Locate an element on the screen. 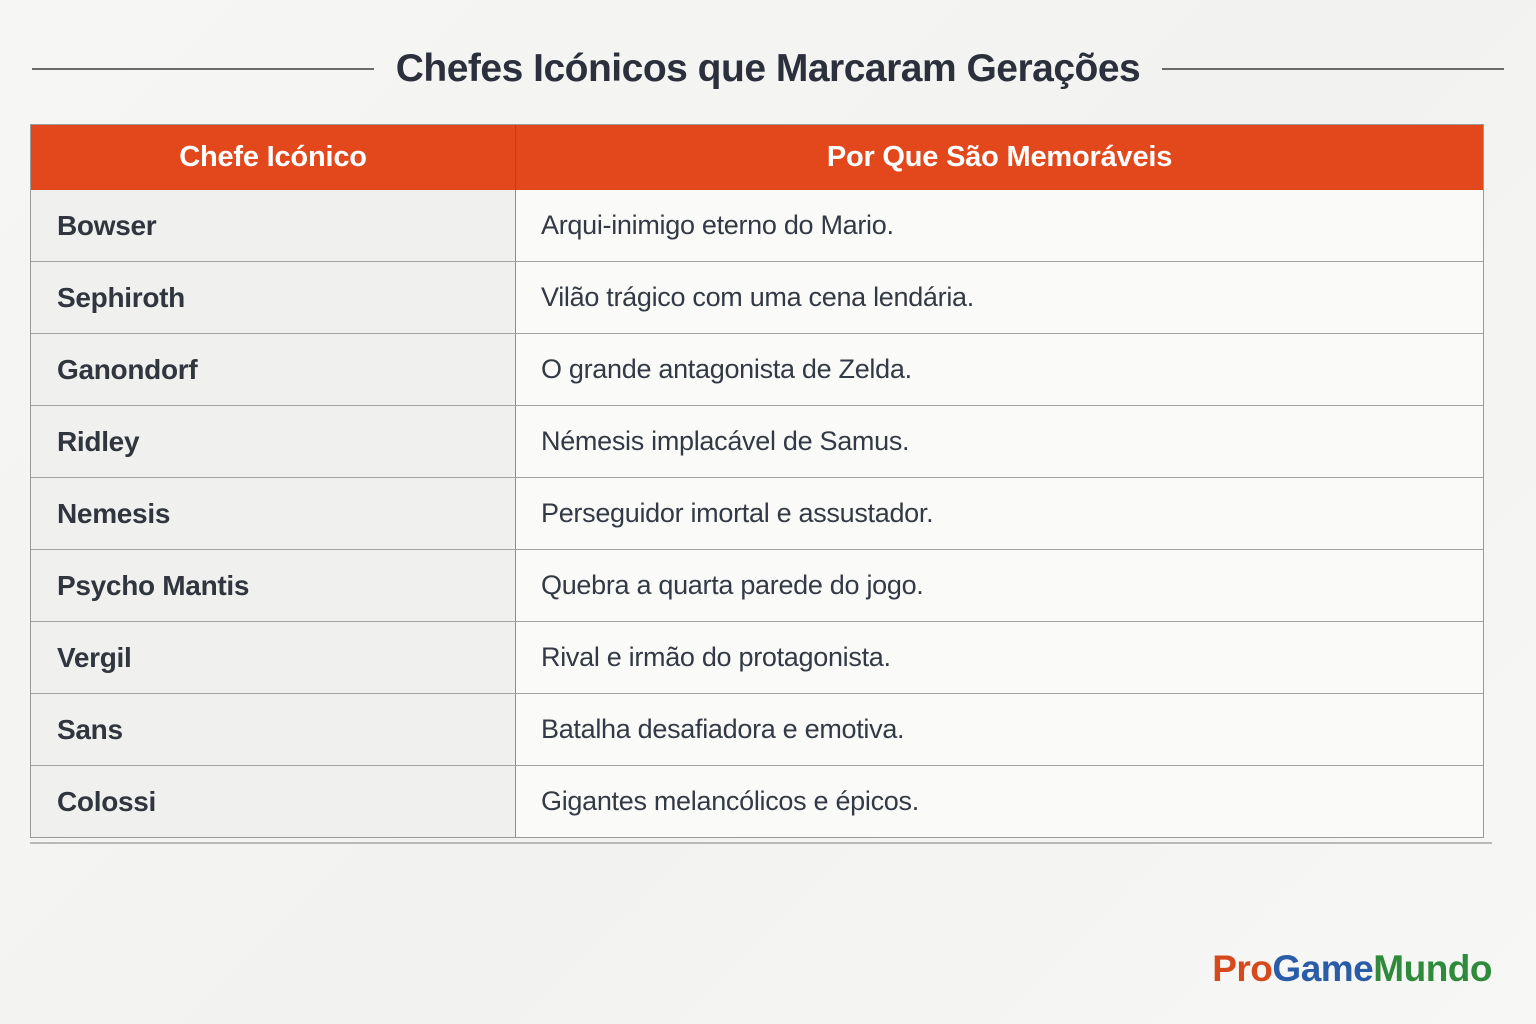  boss-name: Ganondorf is located at coordinates (273, 369).